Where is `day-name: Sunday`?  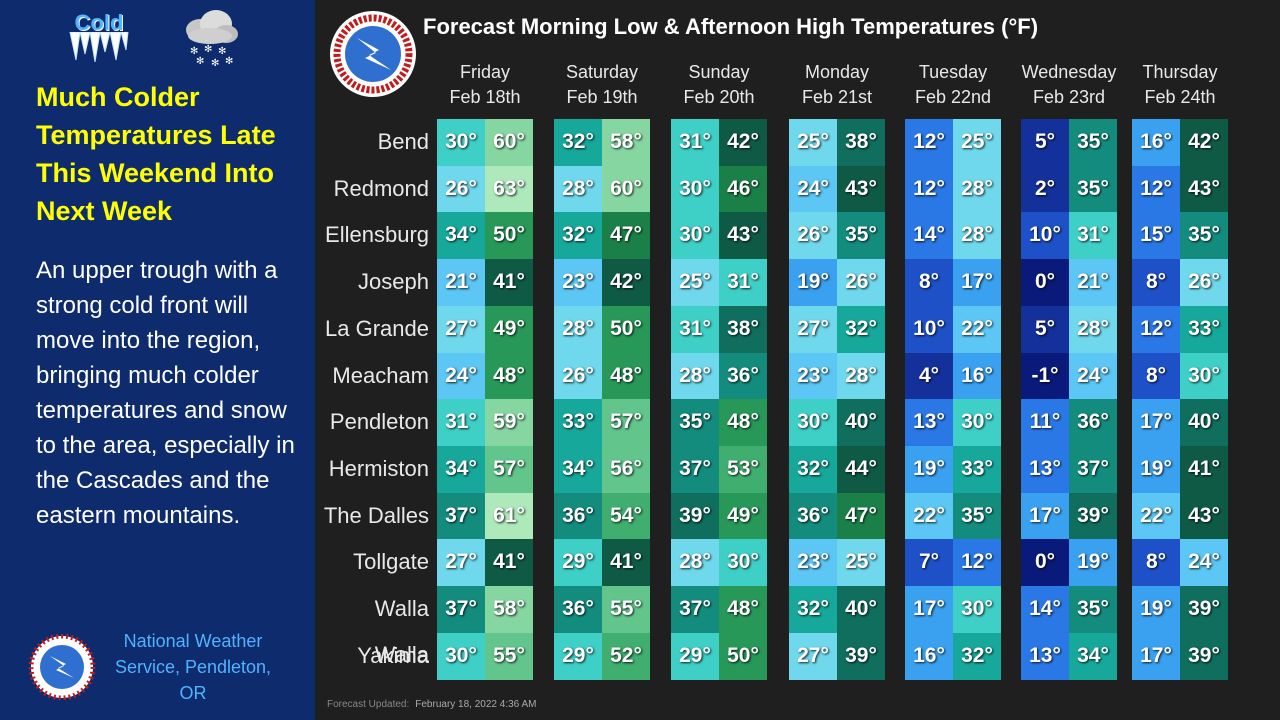
day-name: Sunday is located at coordinates (719, 72).